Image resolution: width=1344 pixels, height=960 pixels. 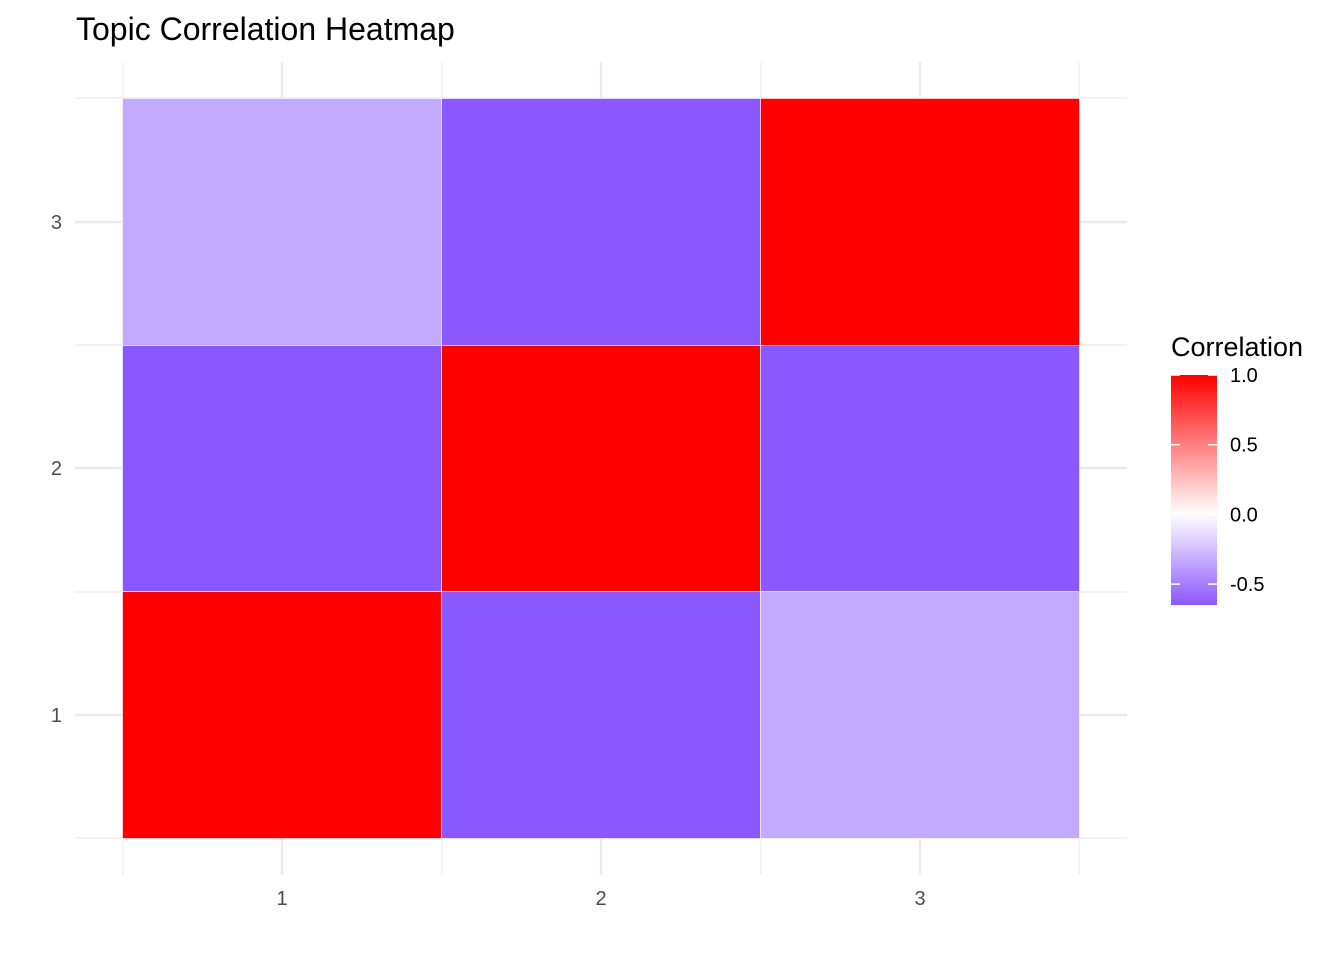 I want to click on legend-tick-label: 0.5, so click(x=1244, y=446).